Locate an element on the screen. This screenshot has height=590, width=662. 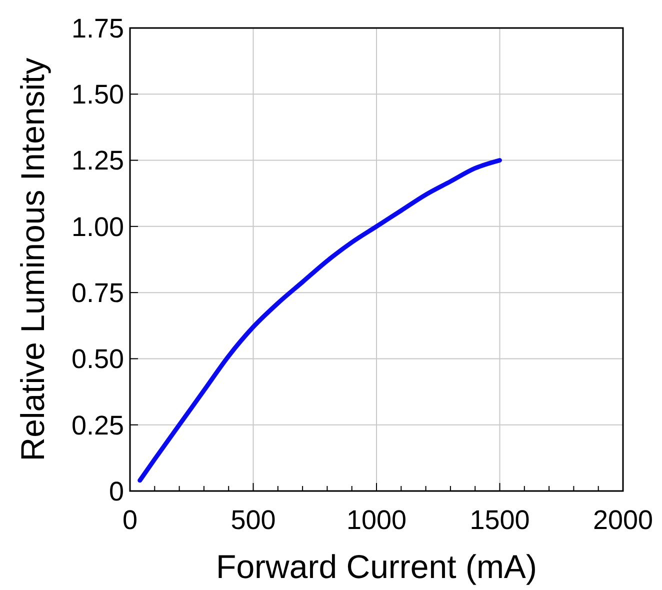
y-tick-label: 1.00 is located at coordinates (97, 227).